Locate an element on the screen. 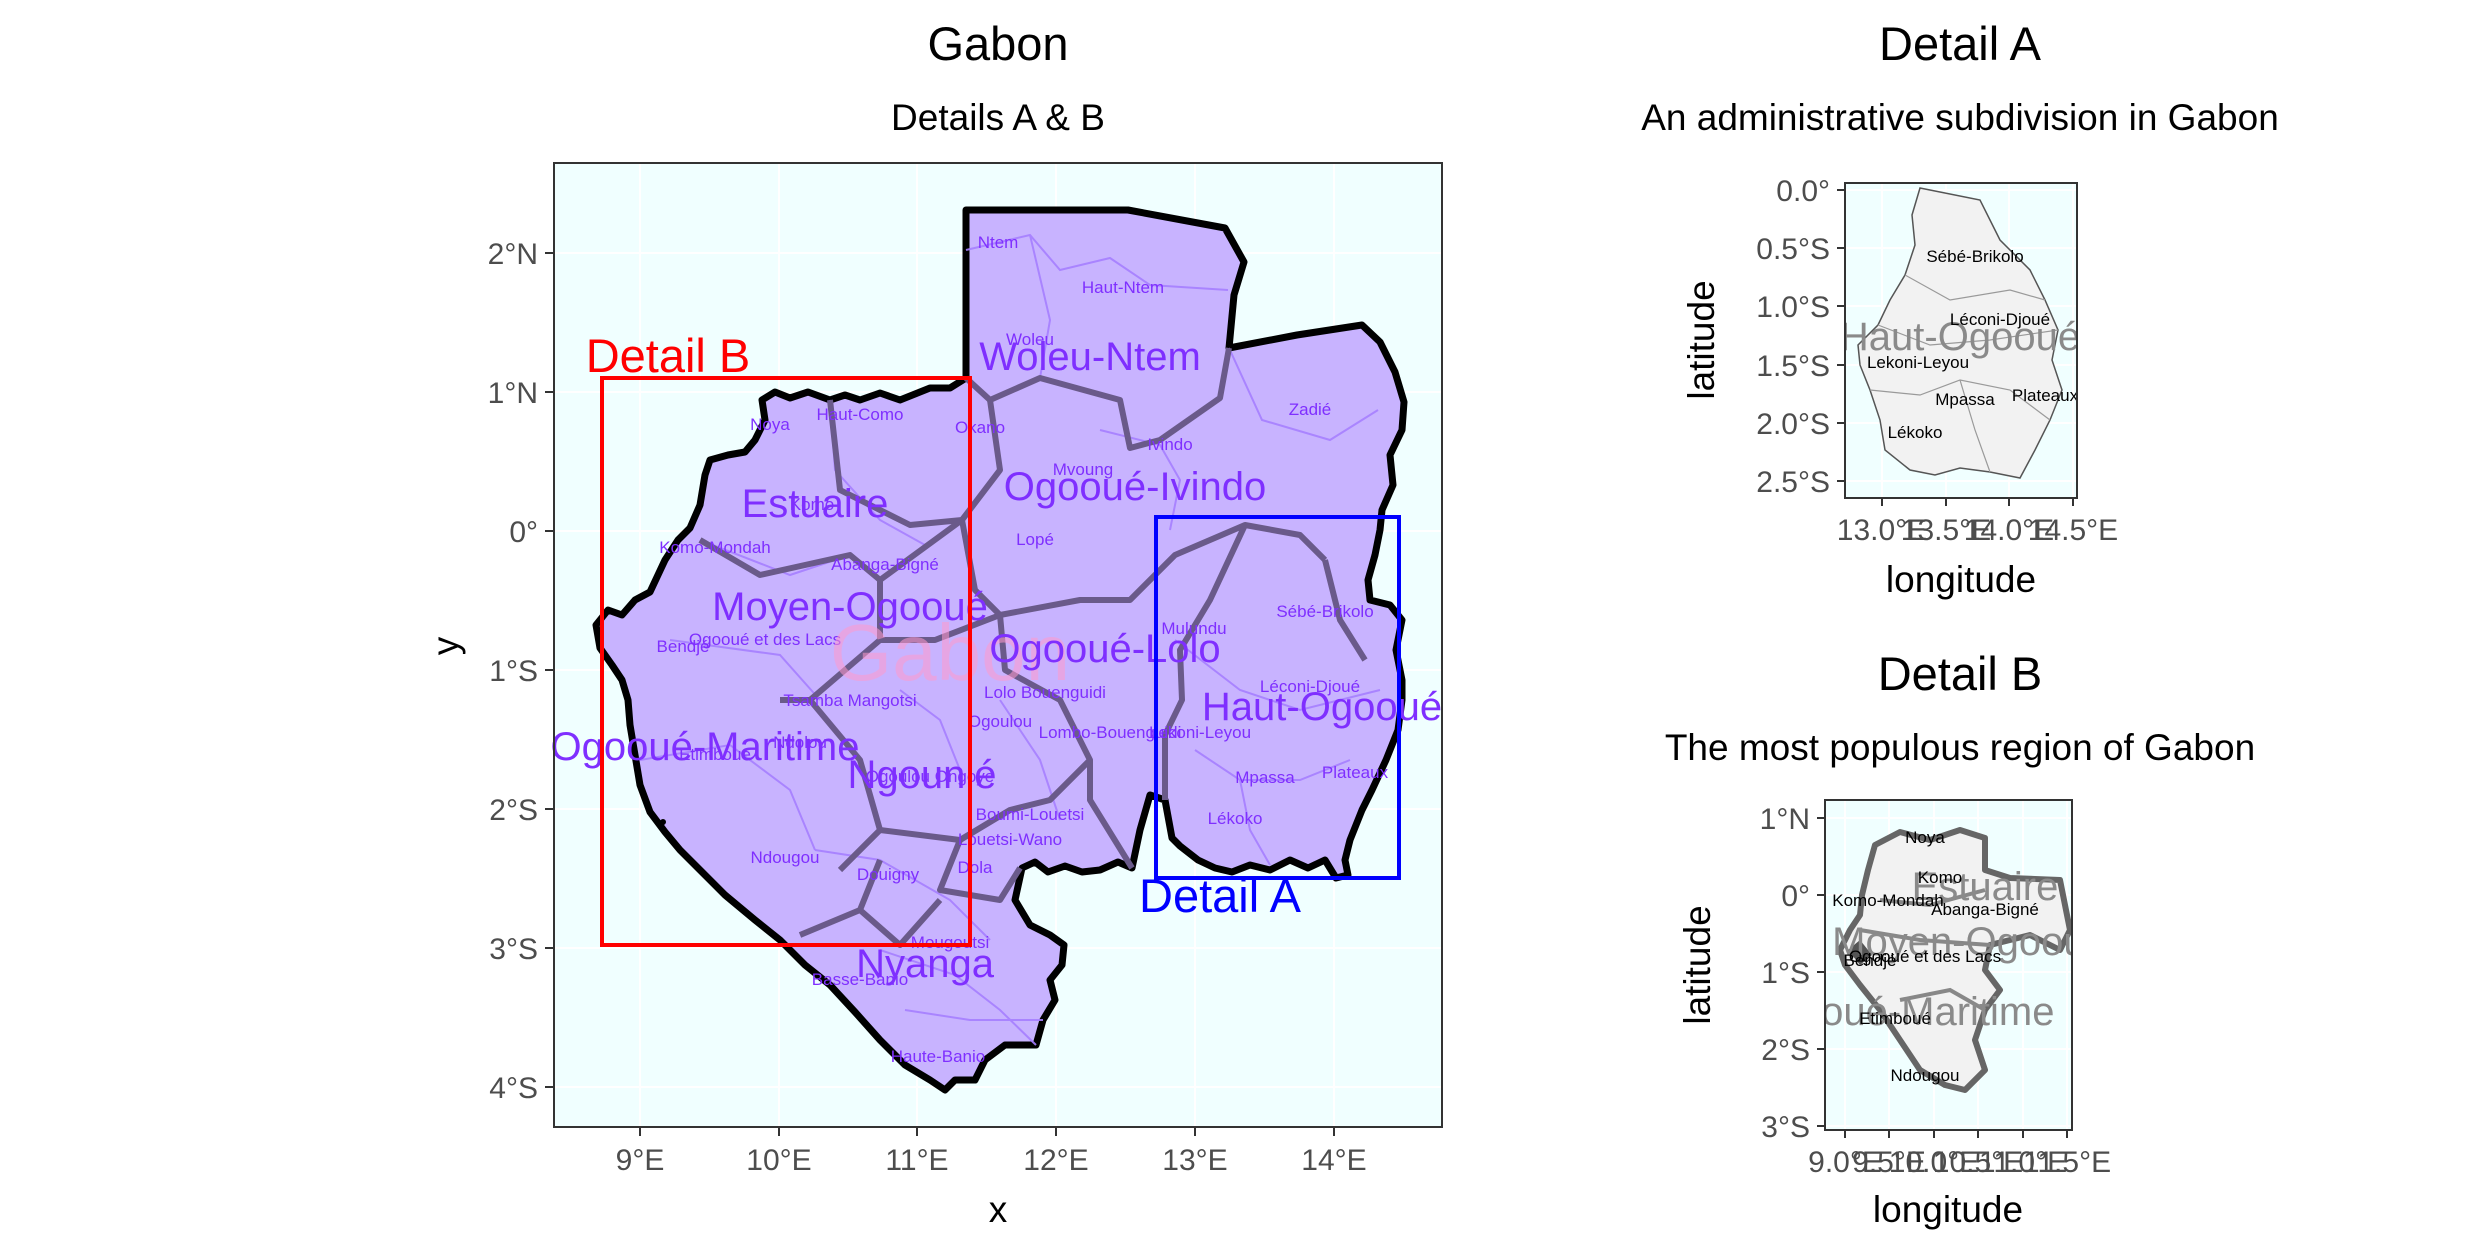 The height and width of the screenshot is (1250, 2465). detail-a-y-tick: 1.5°S is located at coordinates (1793, 366).